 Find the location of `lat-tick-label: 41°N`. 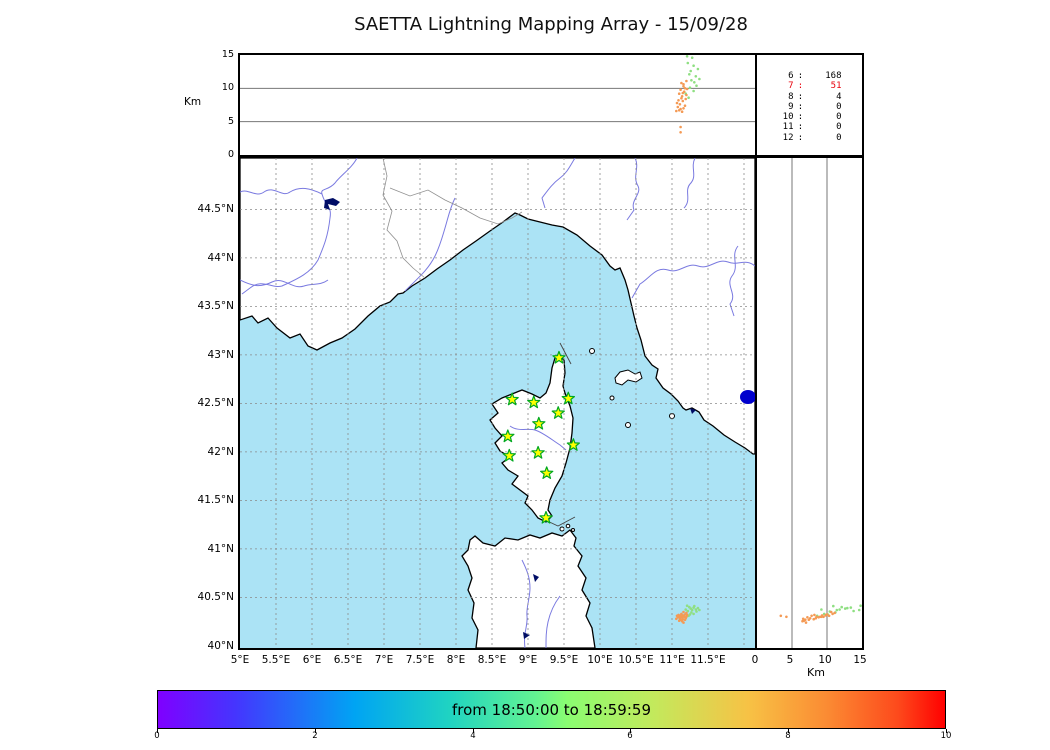

lat-tick-label: 41°N is located at coordinates (220, 548).